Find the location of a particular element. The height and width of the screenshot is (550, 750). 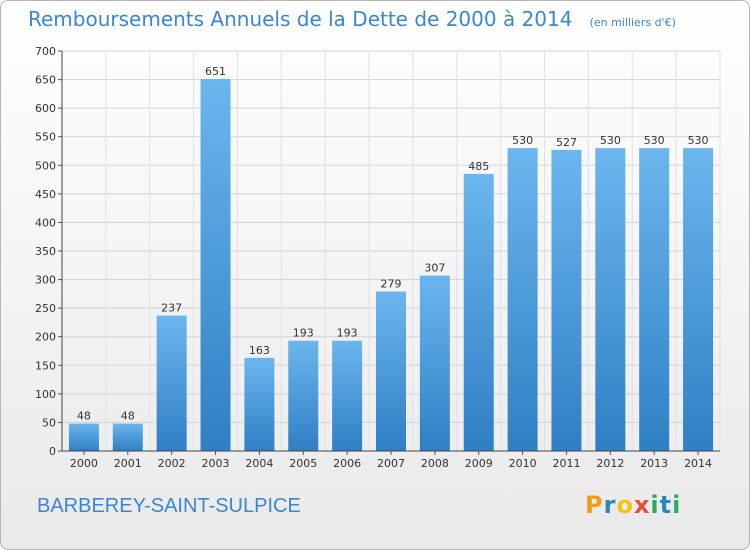

y-tick-label: 700 is located at coordinates (45, 51).